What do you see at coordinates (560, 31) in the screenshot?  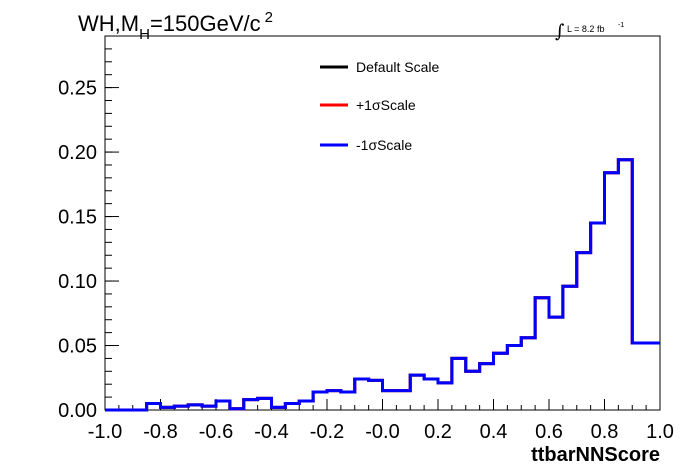 I see `integral-symbol: ∫` at bounding box center [560, 31].